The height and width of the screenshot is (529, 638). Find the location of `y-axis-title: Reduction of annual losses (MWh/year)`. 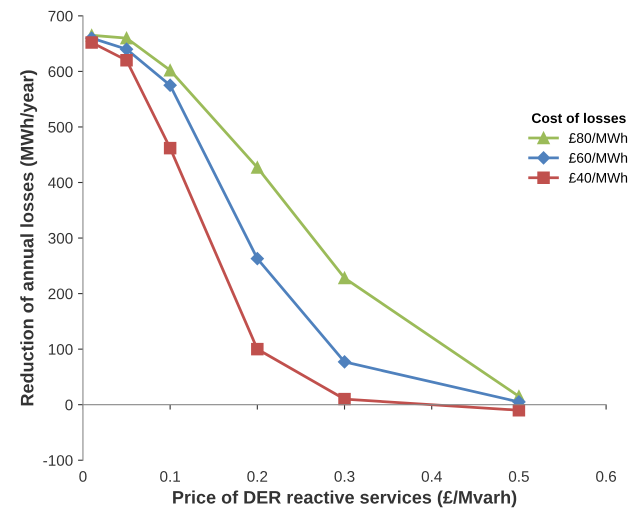

y-axis-title: Reduction of annual losses (MWh/year) is located at coordinates (29, 238).